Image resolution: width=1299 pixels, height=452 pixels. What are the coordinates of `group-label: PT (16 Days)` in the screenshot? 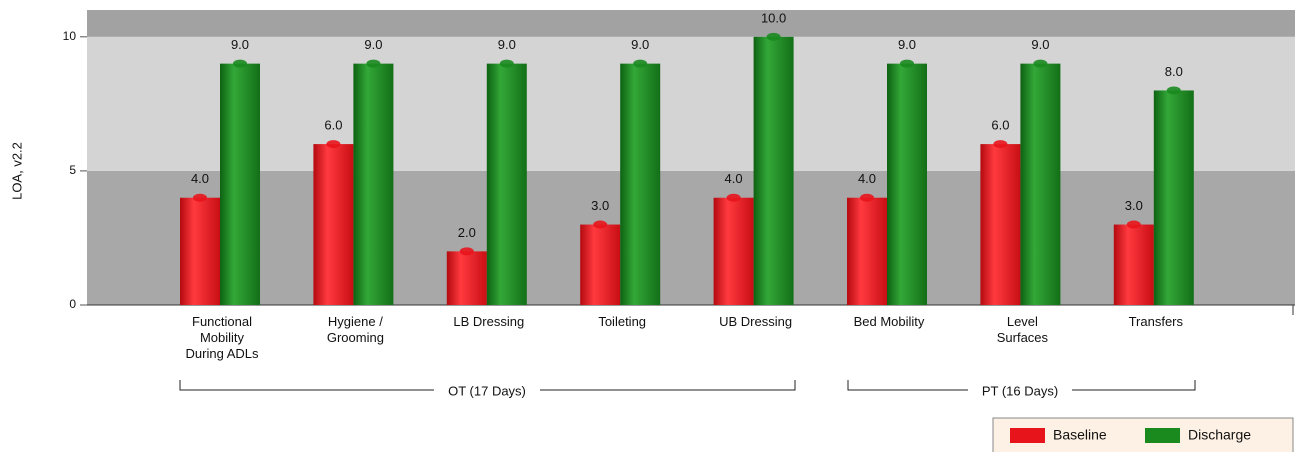 It's located at (1020, 390).